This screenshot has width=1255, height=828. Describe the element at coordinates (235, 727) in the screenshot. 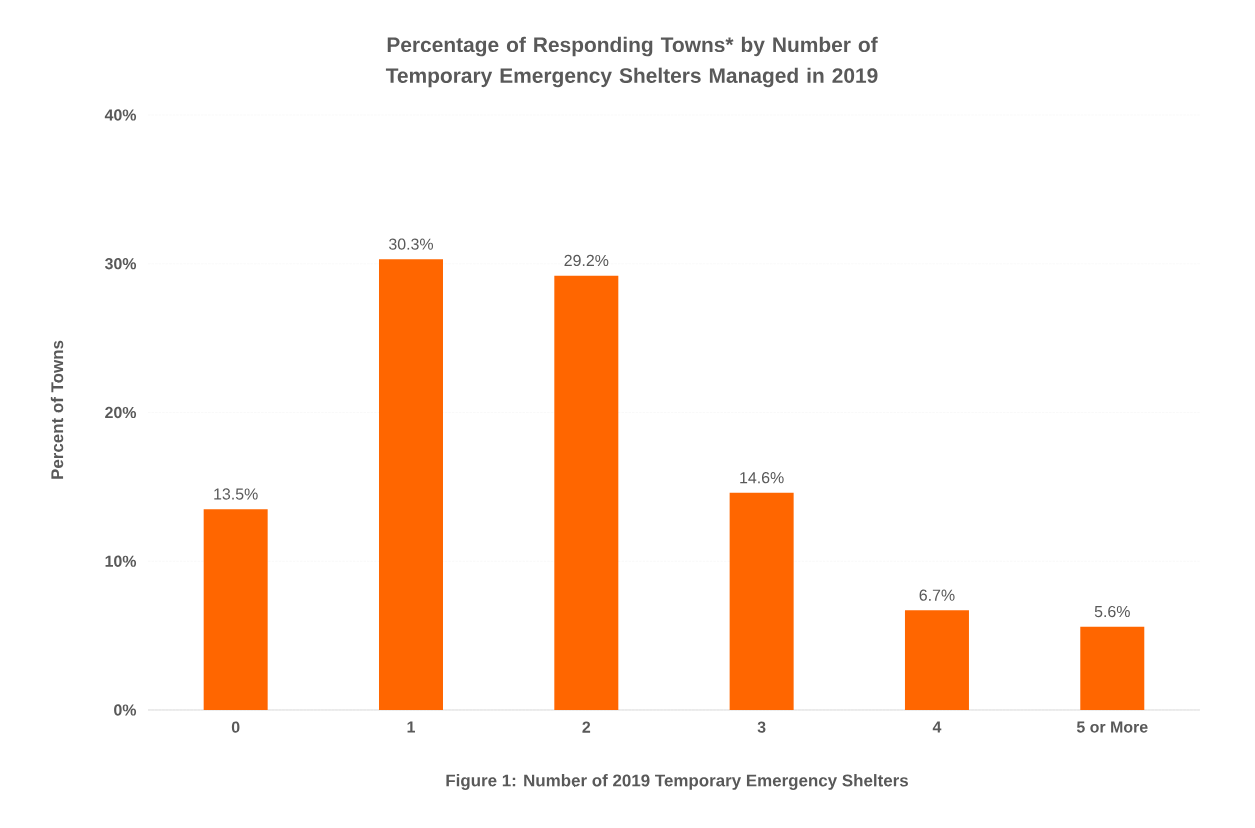

I see `x-tick-label: 0` at that location.